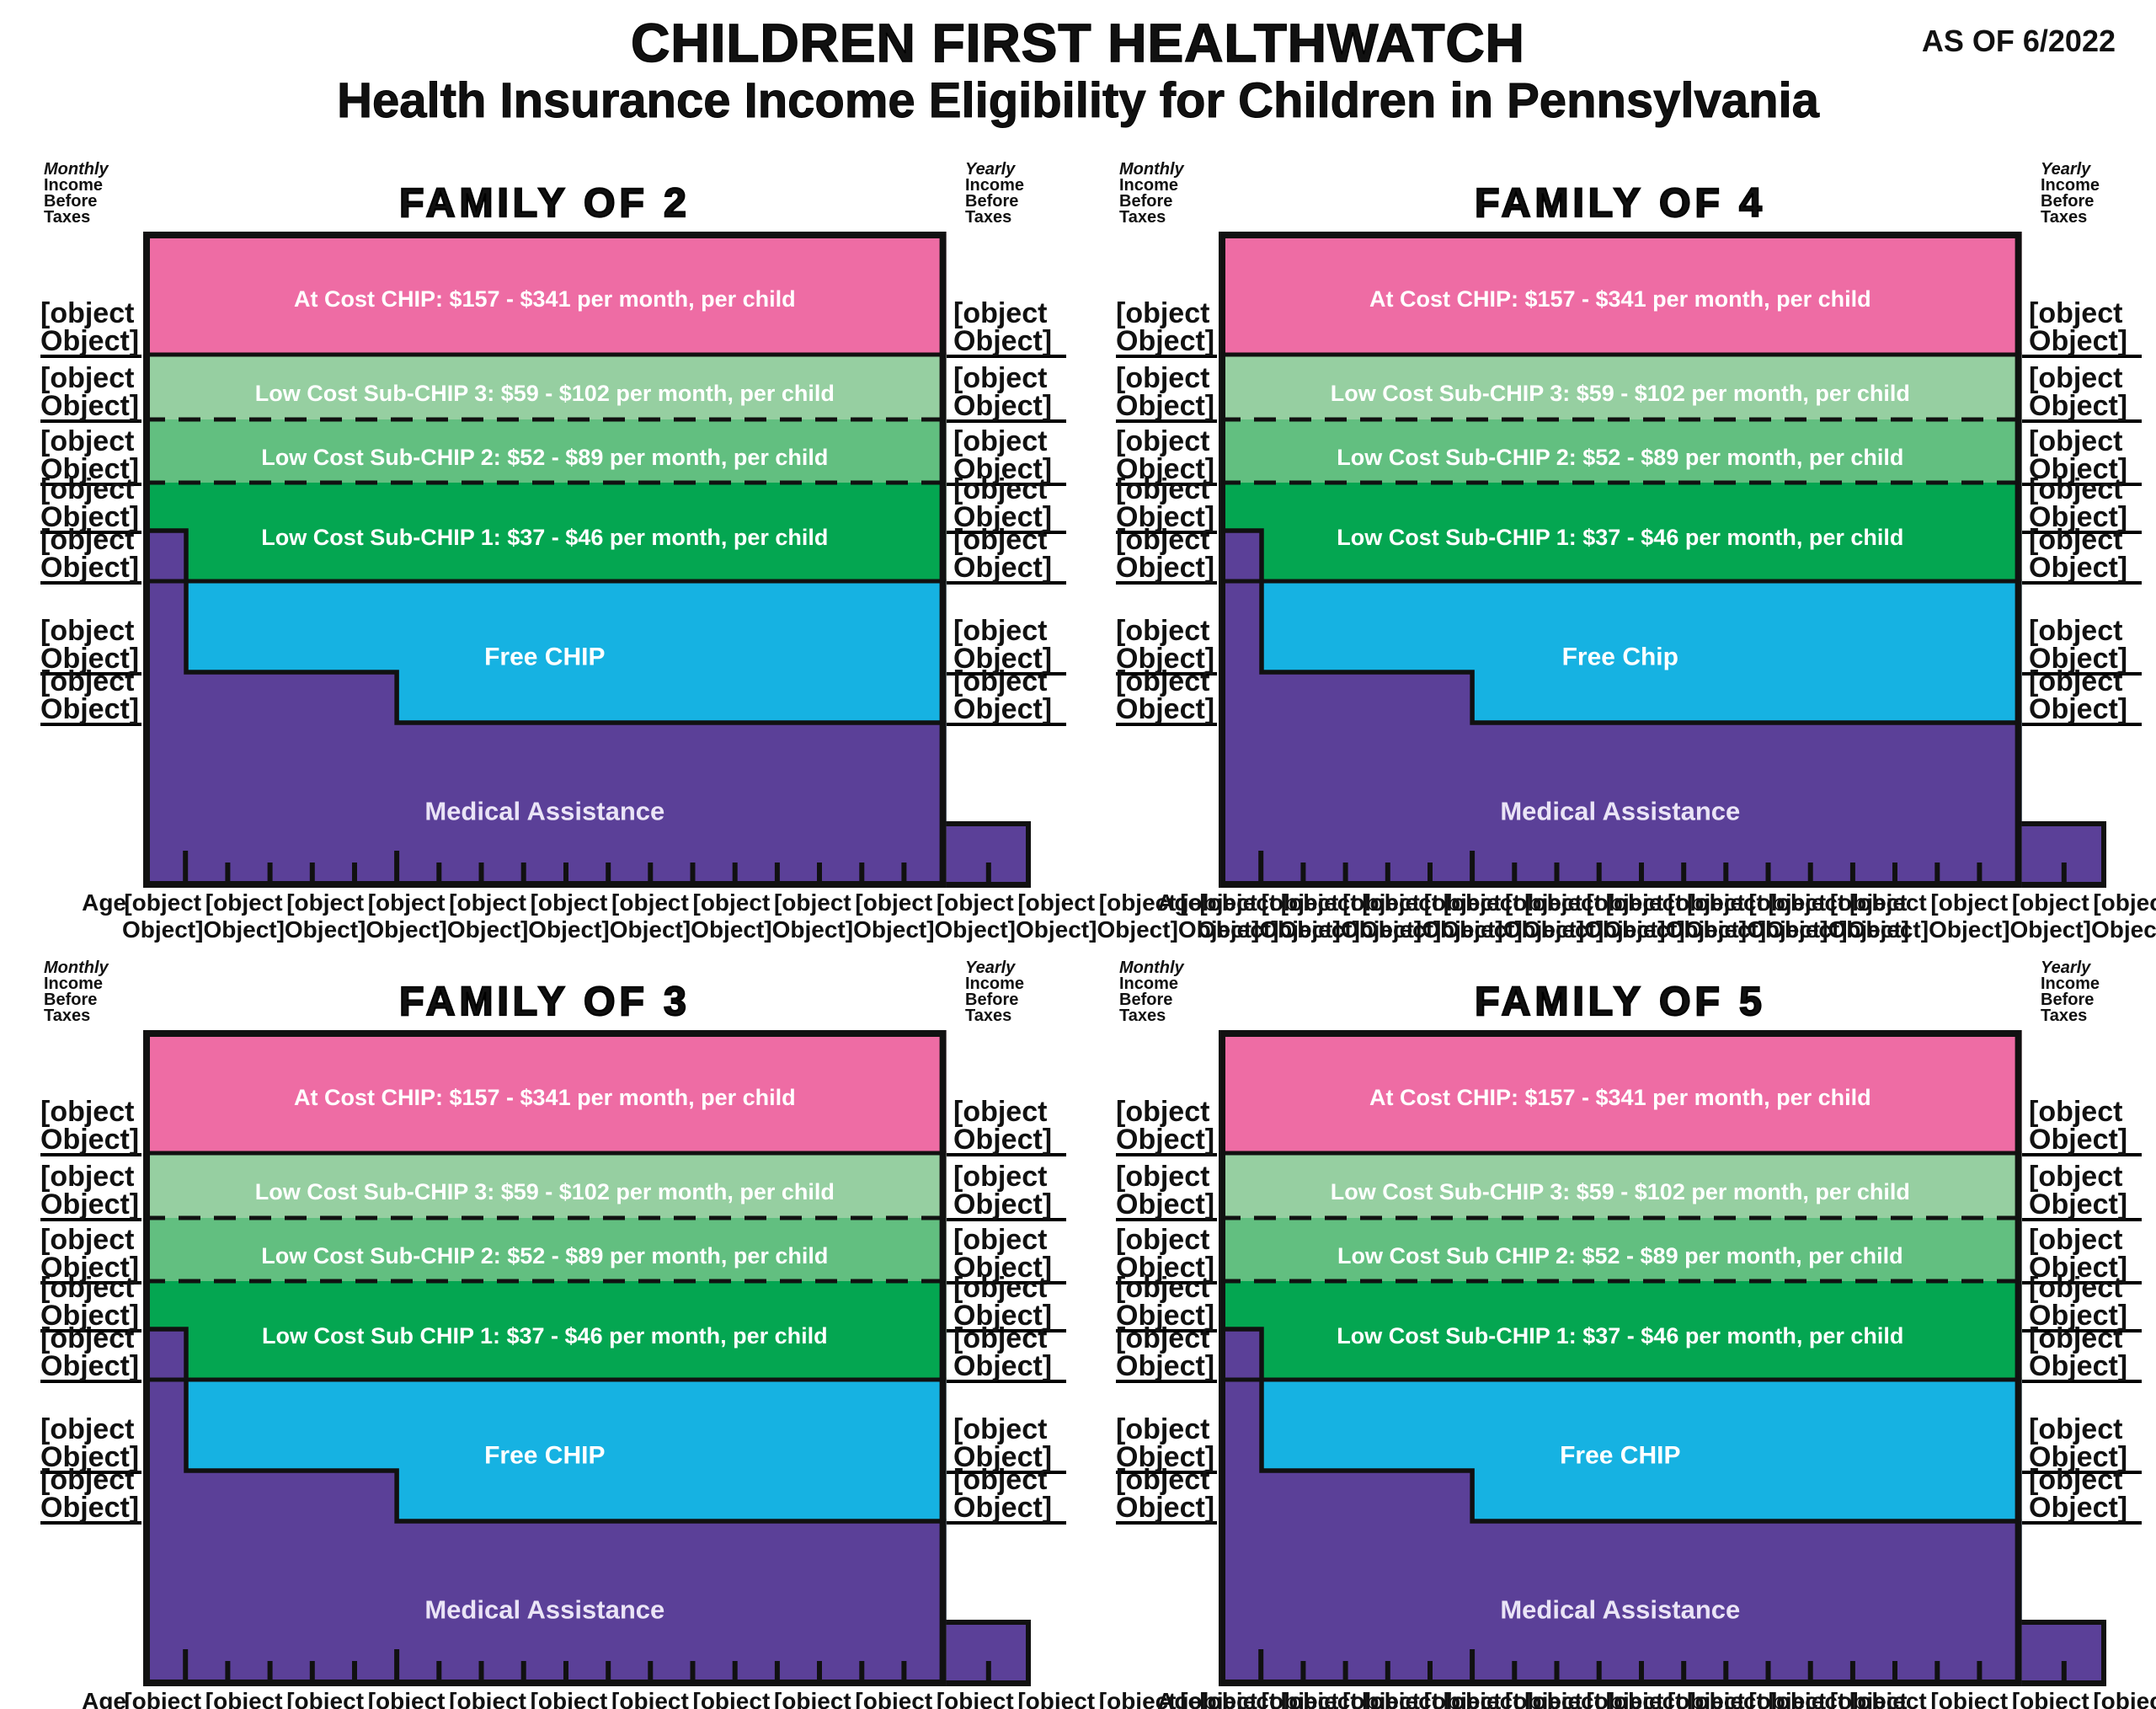 Image resolution: width=2156 pixels, height=1709 pixels. What do you see at coordinates (1179, 1698) in the screenshot?
I see `age-axis-label: Age` at bounding box center [1179, 1698].